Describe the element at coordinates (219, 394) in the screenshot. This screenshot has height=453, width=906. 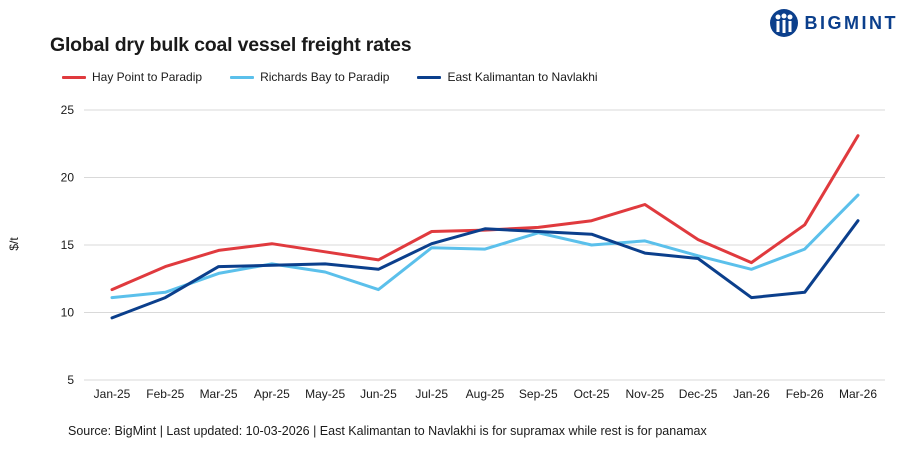
I see `x-tick-label: Mar-25` at that location.